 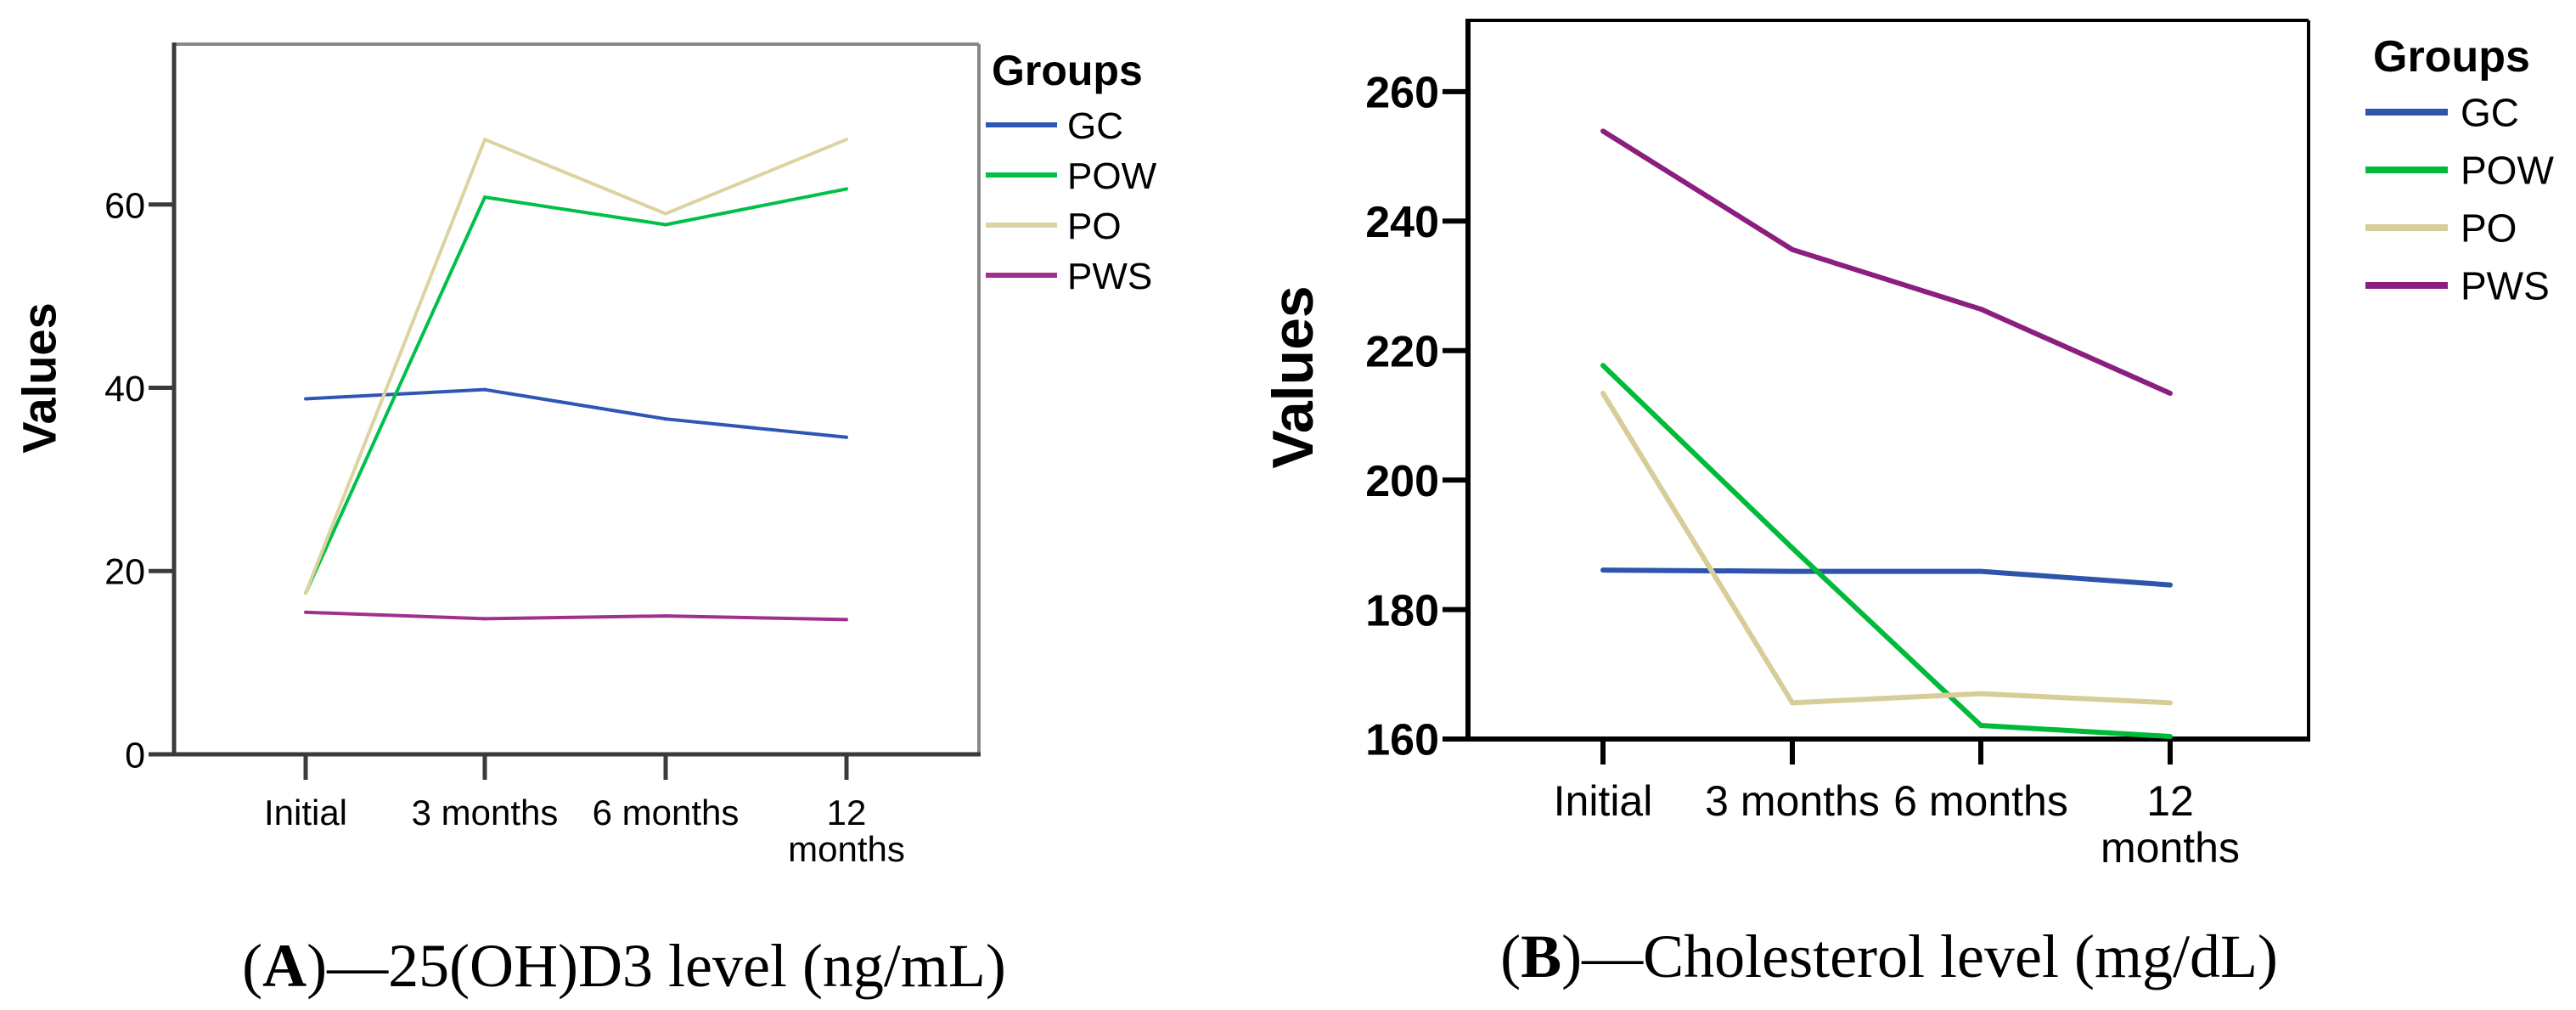 What do you see at coordinates (1402, 351) in the screenshot?
I see `y-tick-label: 220` at bounding box center [1402, 351].